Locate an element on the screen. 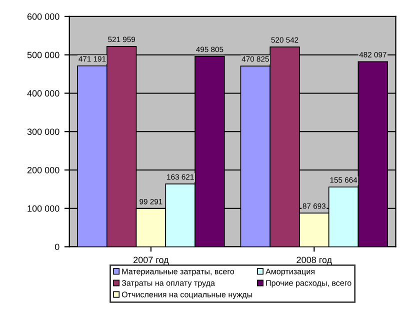 This screenshot has height=329, width=408. legend-label: Материальные затраты, всего is located at coordinates (178, 272).